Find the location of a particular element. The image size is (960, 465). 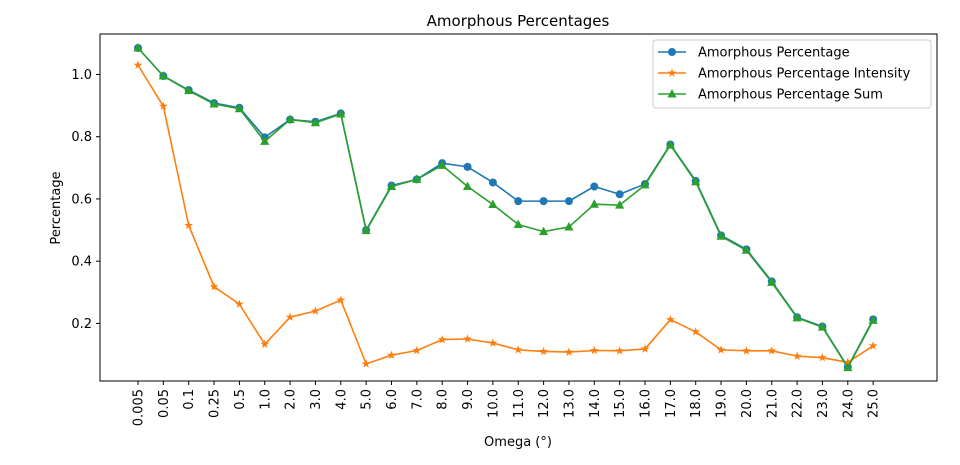

legend-frame is located at coordinates (792, 74).